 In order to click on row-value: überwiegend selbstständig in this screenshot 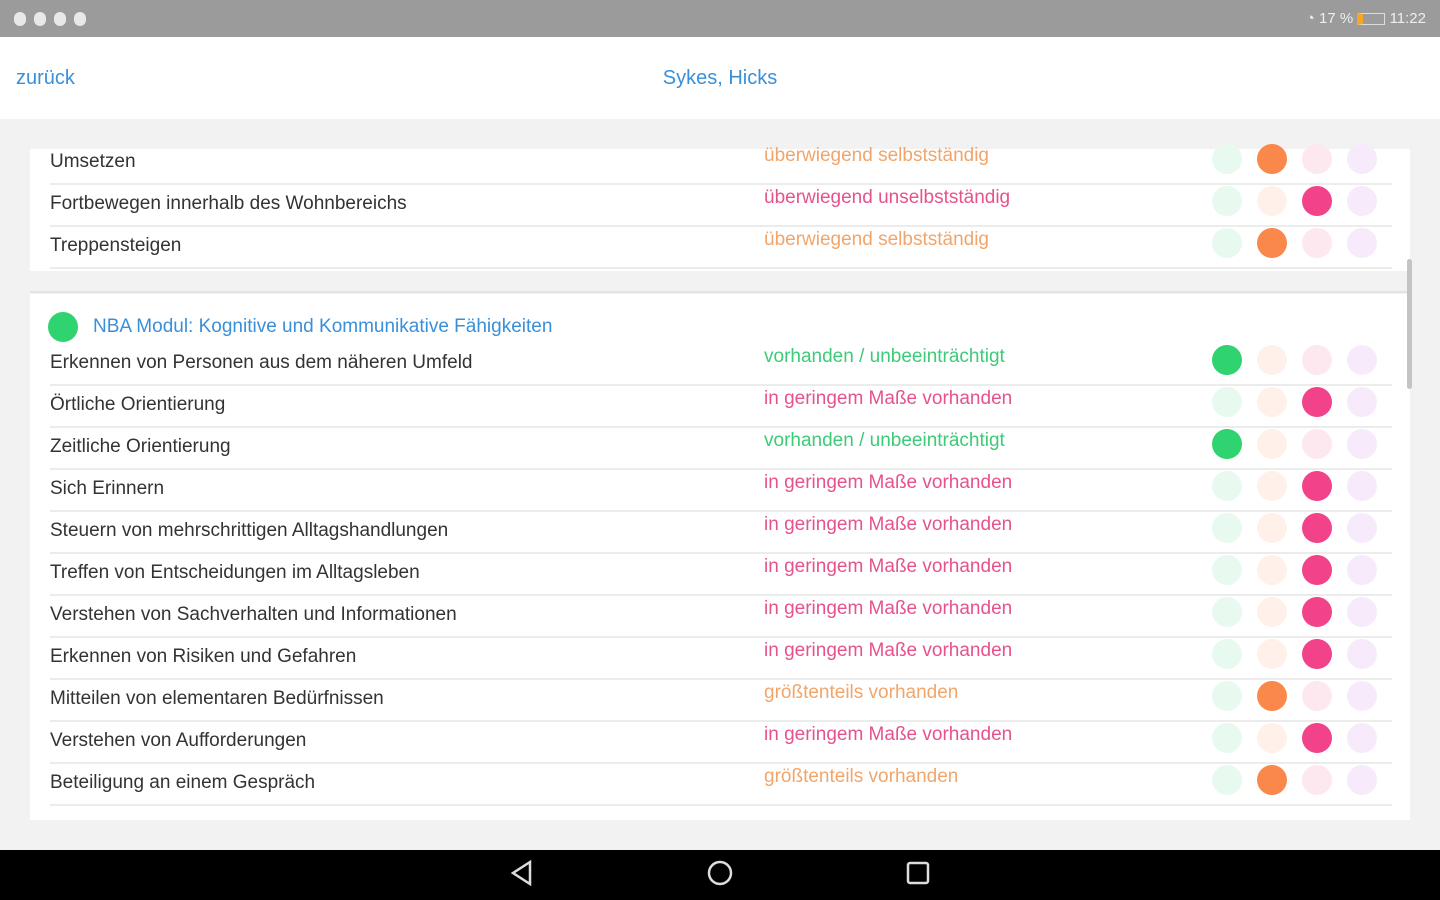, I will do `click(876, 239)`.